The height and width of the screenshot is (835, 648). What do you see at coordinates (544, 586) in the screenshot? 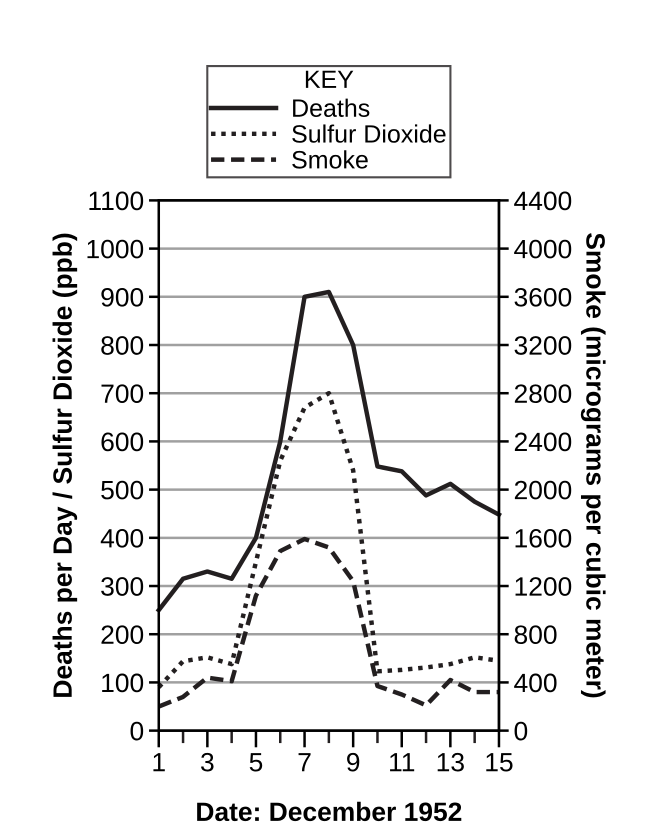
I see `y2-tick-label: 1200` at bounding box center [544, 586].